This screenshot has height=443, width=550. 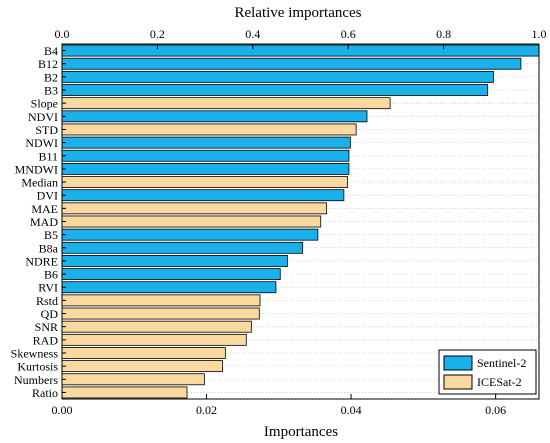 What do you see at coordinates (297, 13) in the screenshot?
I see `top-axis-label: Relative importances` at bounding box center [297, 13].